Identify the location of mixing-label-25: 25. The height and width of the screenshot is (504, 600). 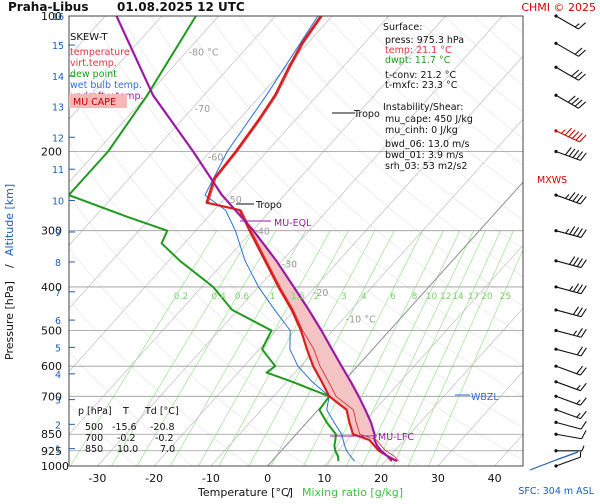
(505, 297).